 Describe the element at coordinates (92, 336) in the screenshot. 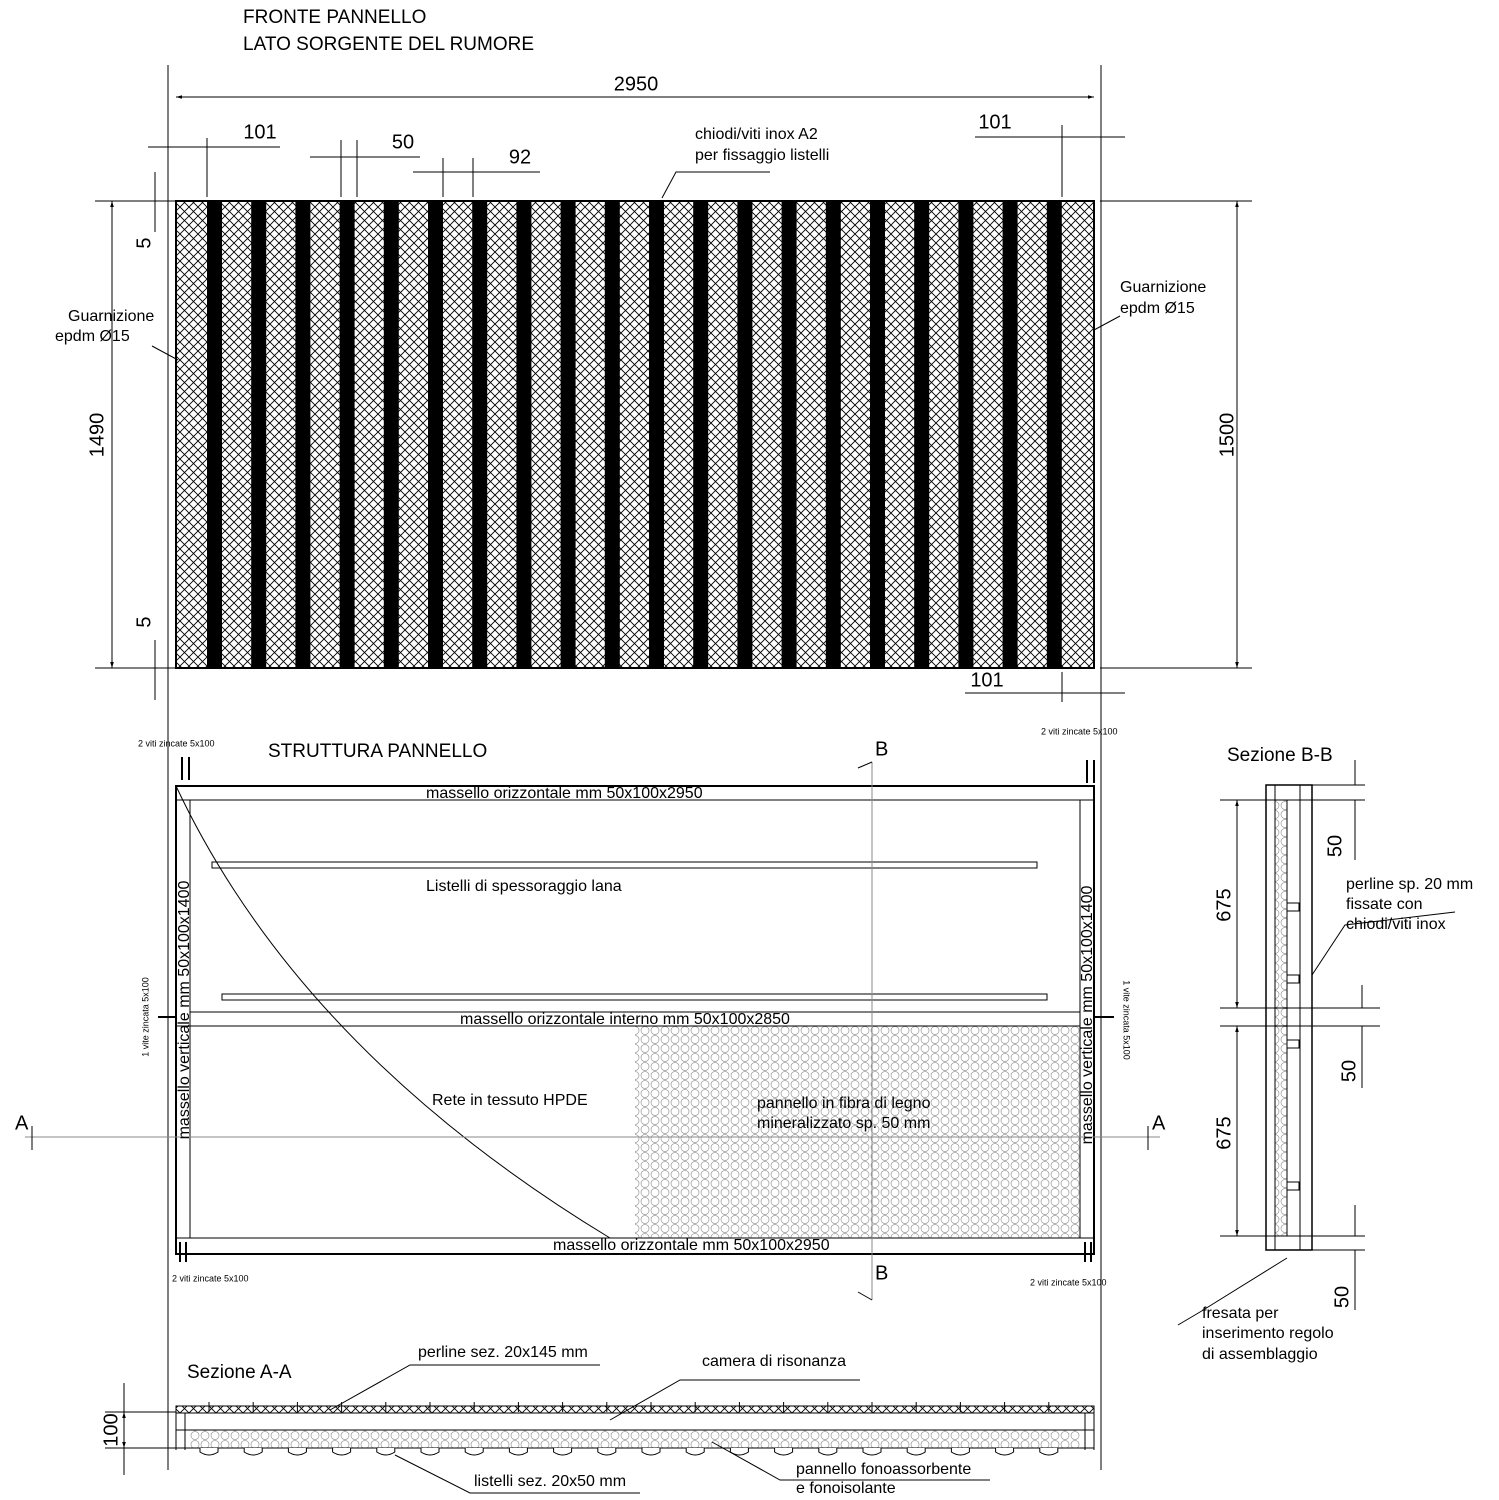

I see `note: epdm Ø15` at that location.